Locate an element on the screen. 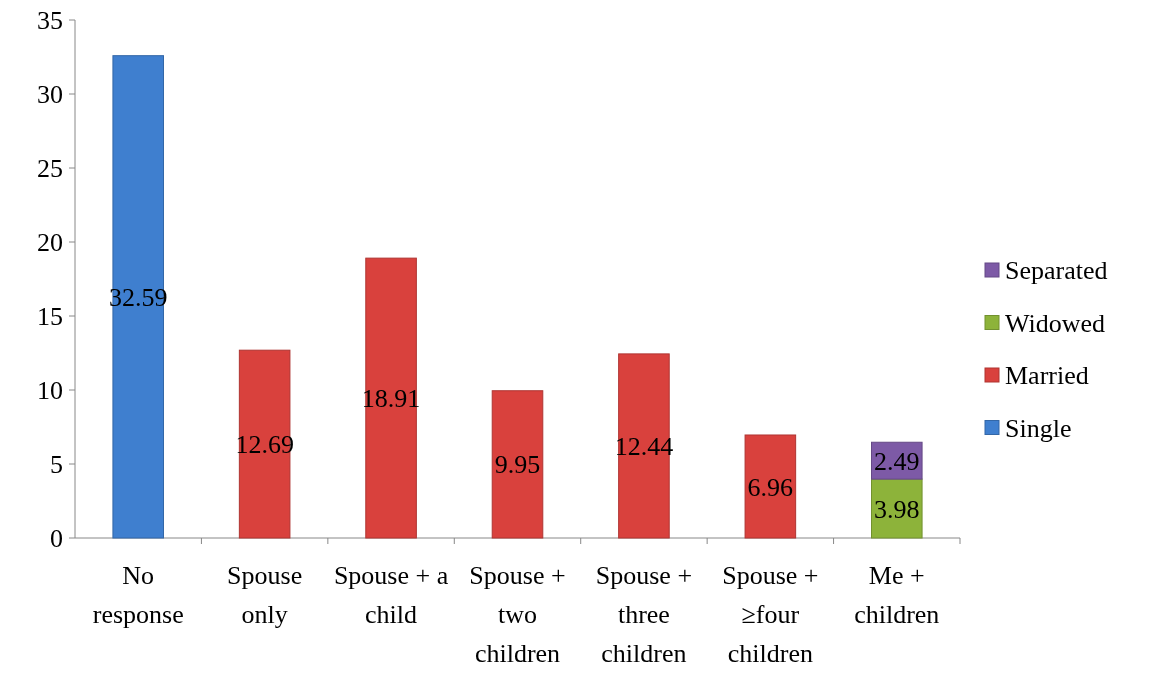  x-tick-label: Me + children is located at coordinates (897, 595).